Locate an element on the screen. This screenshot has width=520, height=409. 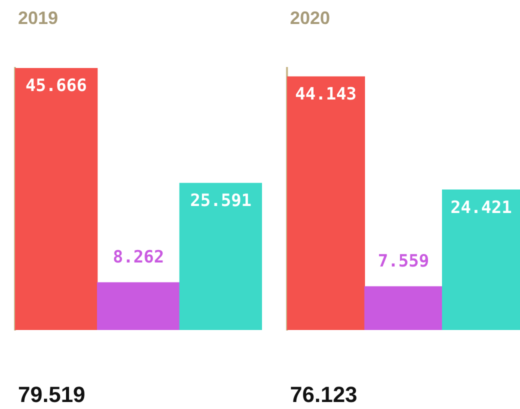
data-label: 25.591 is located at coordinates (221, 201).